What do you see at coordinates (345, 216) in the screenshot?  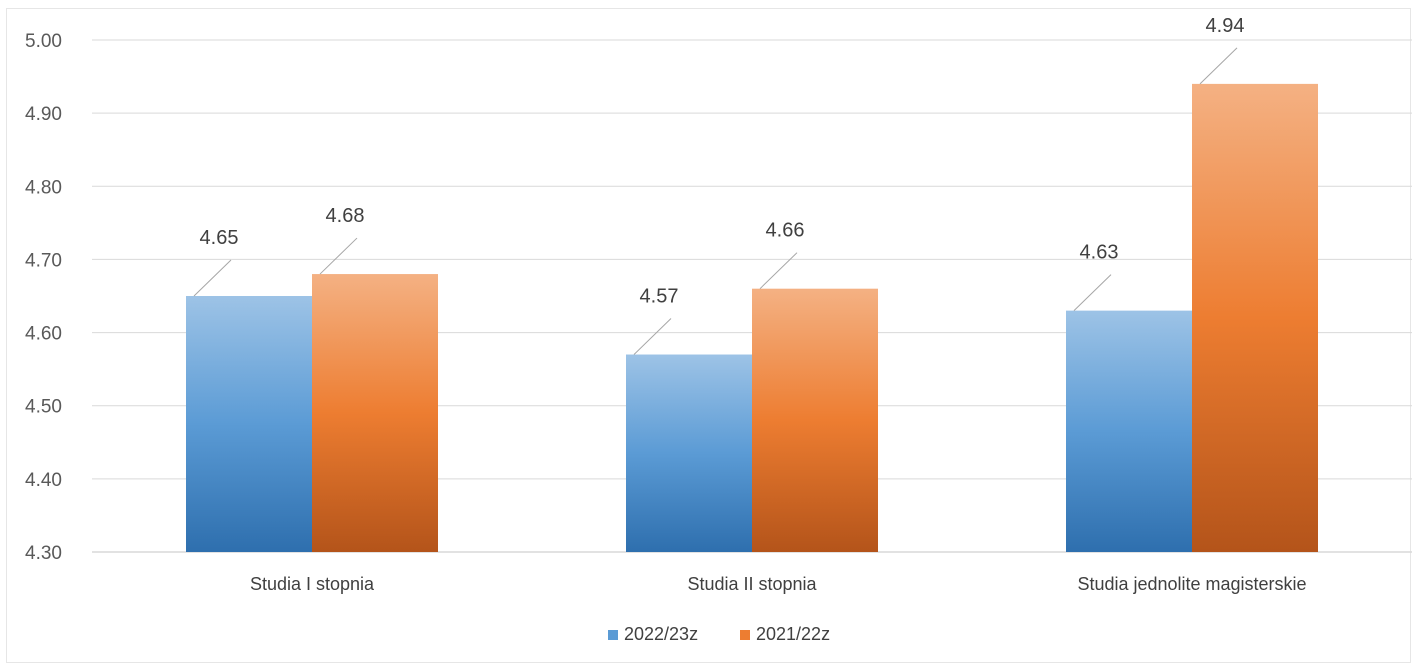 I see `data-label: 4.68` at bounding box center [345, 216].